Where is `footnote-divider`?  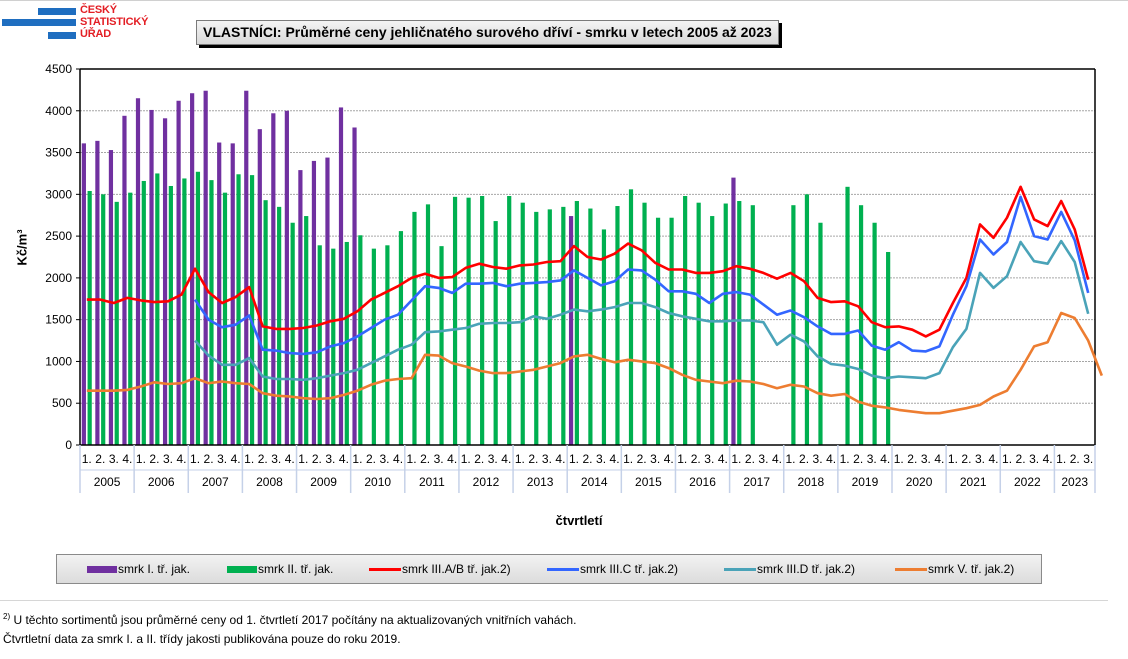
footnote-divider is located at coordinates (554, 600).